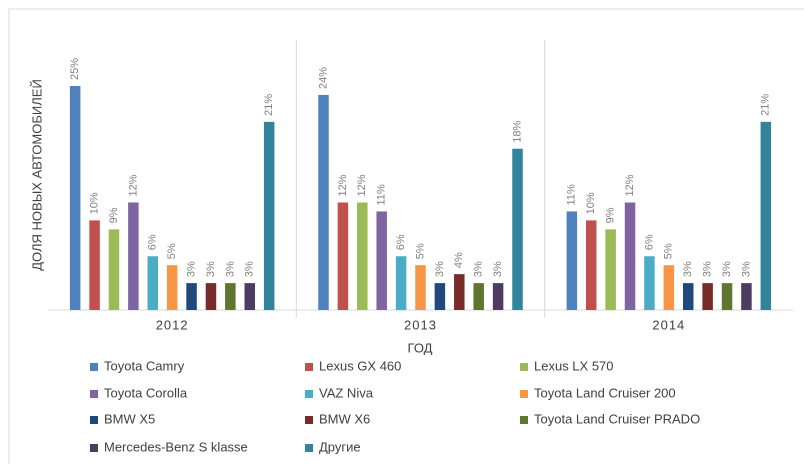  Describe the element at coordinates (172, 324) in the screenshot. I see `x-tick-label: 2012` at that location.